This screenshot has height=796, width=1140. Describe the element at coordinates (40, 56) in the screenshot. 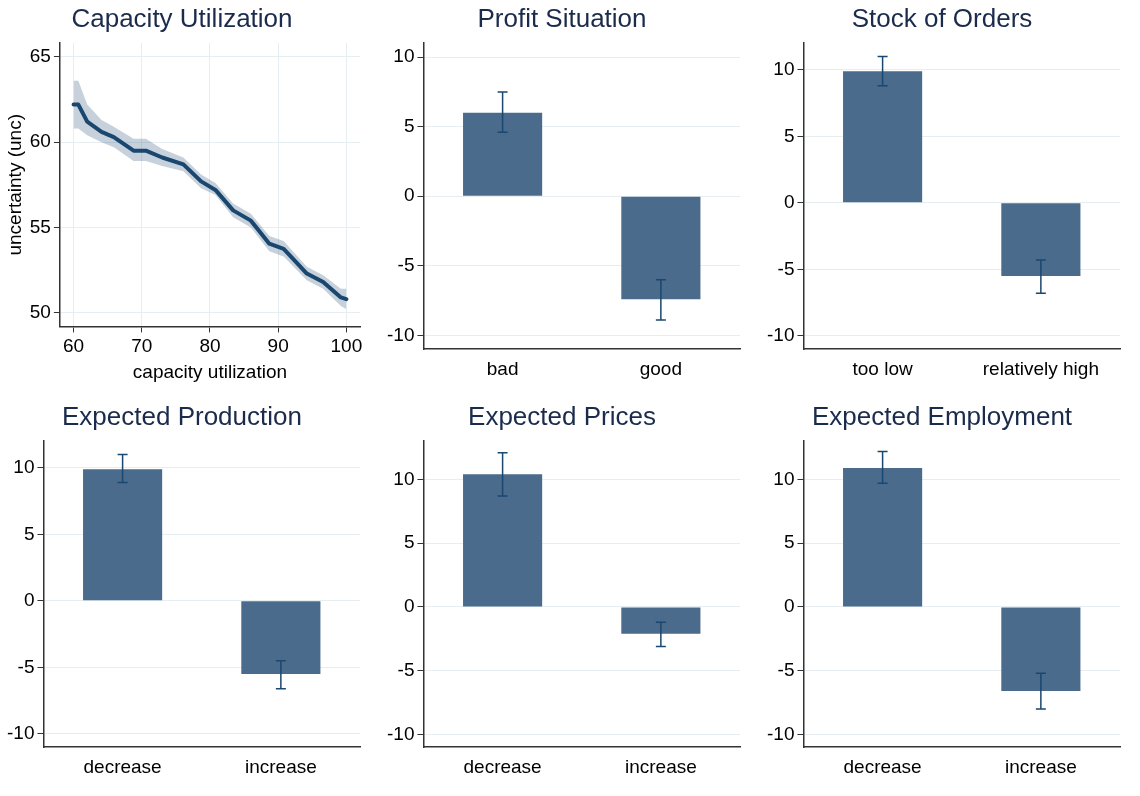

I see `y-tick-label: 65` at that location.